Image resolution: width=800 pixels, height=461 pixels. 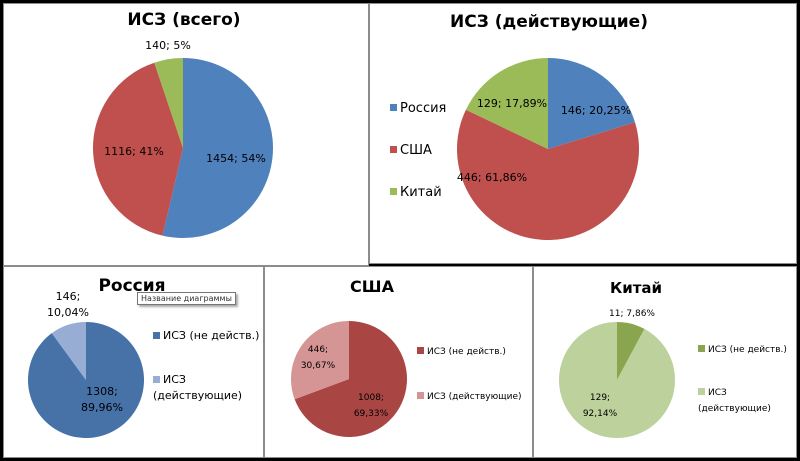 What do you see at coordinates (184, 20) in the screenshot?
I see `chart-title: ИСЗ (всего)` at bounding box center [184, 20].